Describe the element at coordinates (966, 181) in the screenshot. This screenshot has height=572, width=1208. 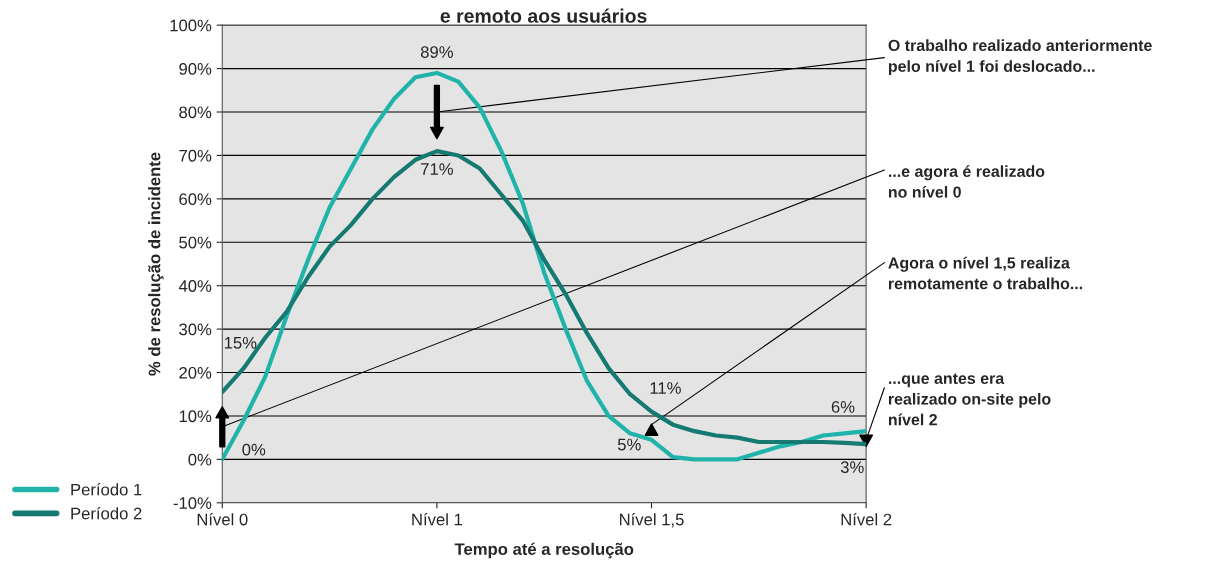
I see `text: ...e agora é realizado no nível 0` at that location.